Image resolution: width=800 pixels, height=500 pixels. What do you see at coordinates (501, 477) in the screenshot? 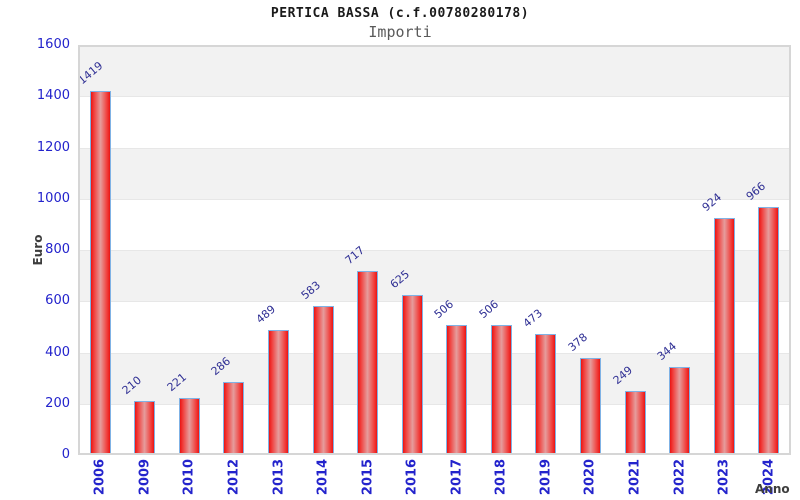
I see `x-tick-label: 2018` at bounding box center [501, 477].